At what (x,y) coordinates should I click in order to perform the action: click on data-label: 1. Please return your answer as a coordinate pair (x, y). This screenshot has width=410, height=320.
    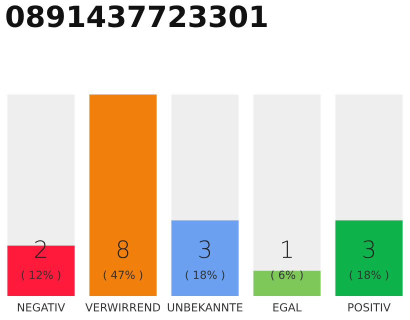
    Looking at the image, I should click on (287, 249).